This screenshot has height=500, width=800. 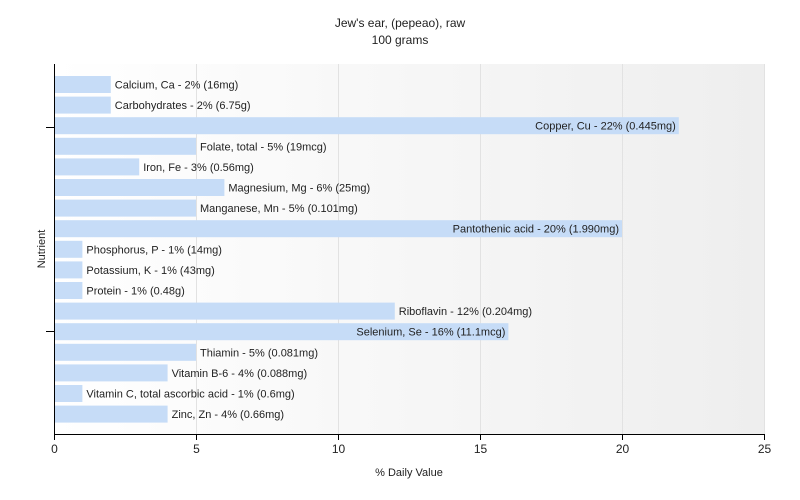 I want to click on chart-subtitle: 100 grams, so click(x=400, y=40).